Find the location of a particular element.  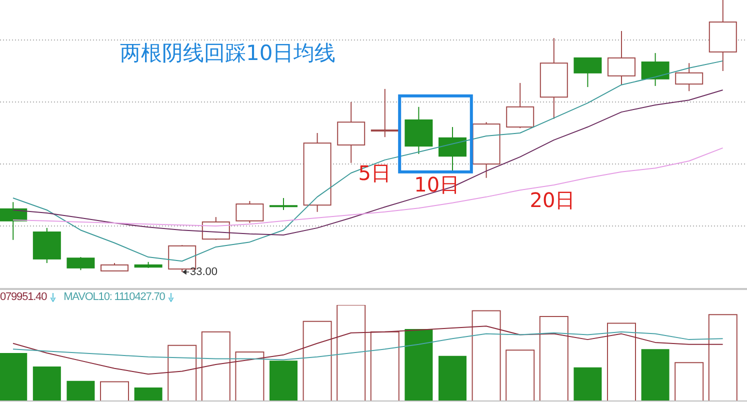

series-label: 5日 is located at coordinates (375, 172).